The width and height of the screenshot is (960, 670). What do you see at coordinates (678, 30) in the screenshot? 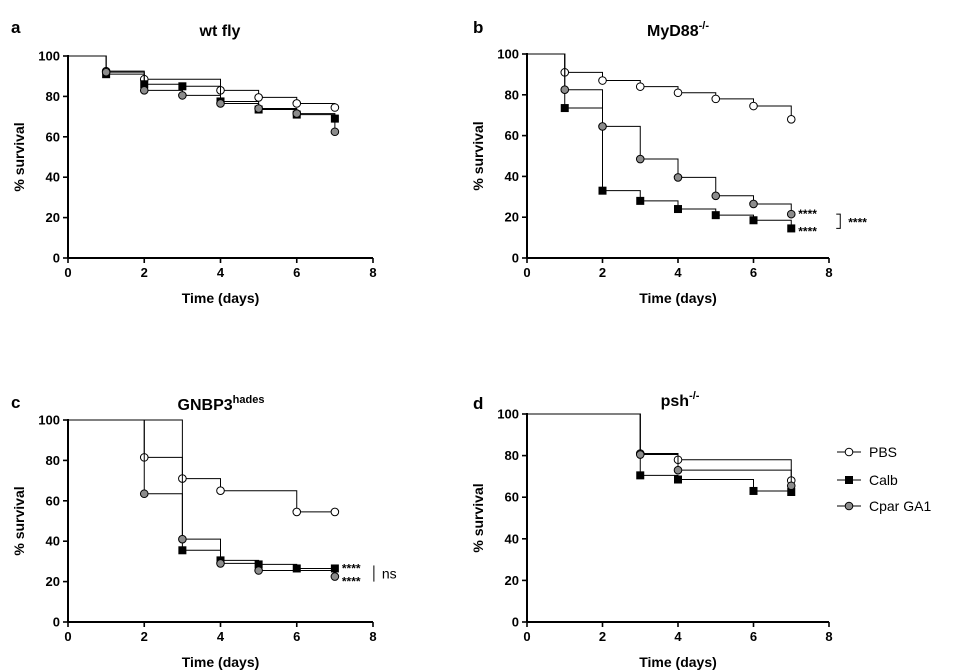
I see `chart-title: MyD88-/-` at bounding box center [678, 30].